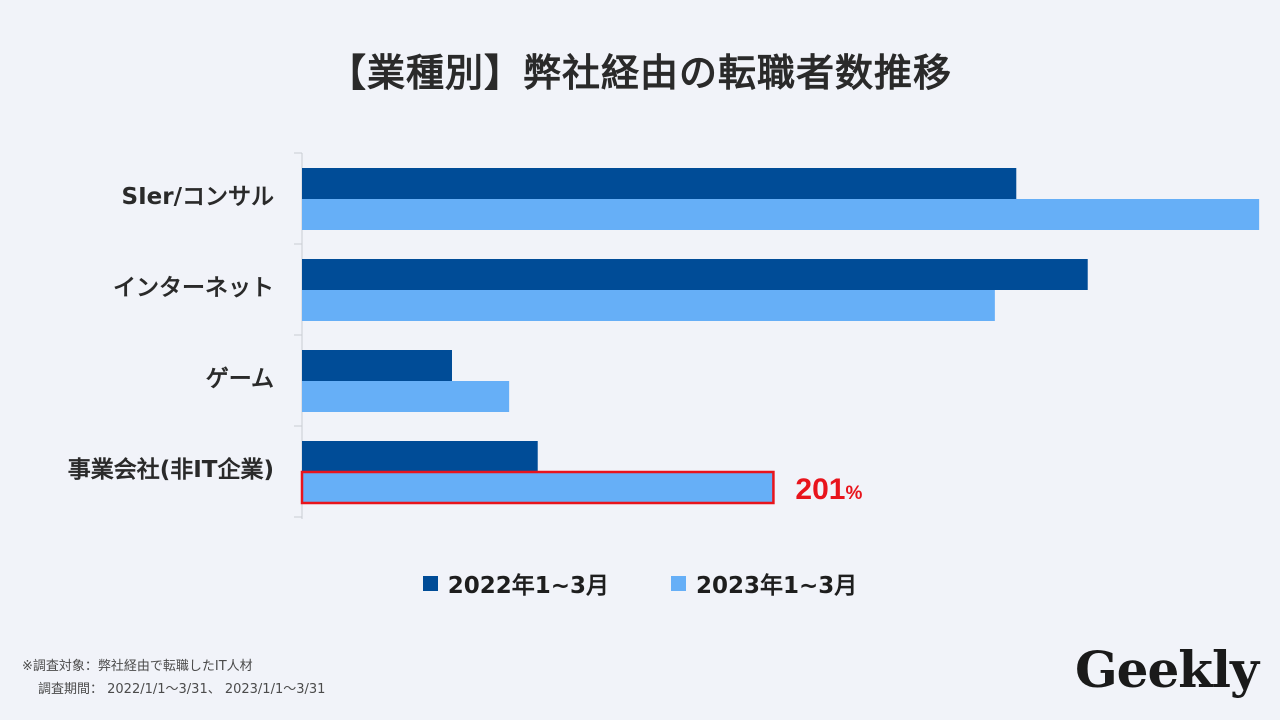  What do you see at coordinates (193, 288) in the screenshot?
I see `category-label: インターネット` at bounding box center [193, 288].